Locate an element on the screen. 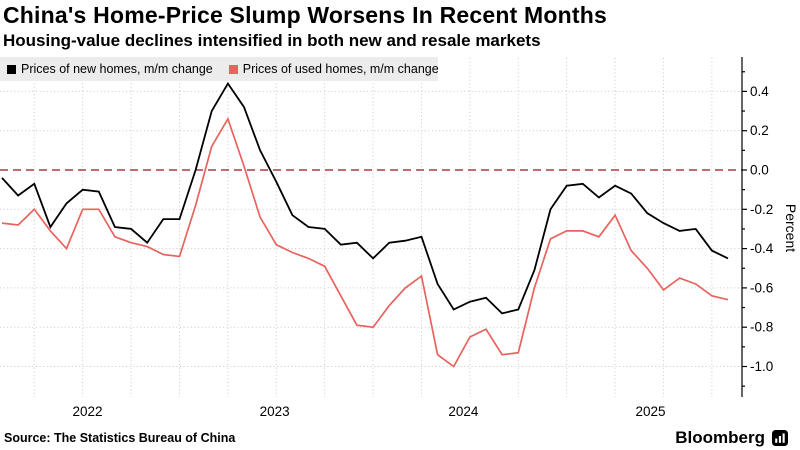 The height and width of the screenshot is (450, 800). x-tick-label-2024: 2024 is located at coordinates (463, 411).